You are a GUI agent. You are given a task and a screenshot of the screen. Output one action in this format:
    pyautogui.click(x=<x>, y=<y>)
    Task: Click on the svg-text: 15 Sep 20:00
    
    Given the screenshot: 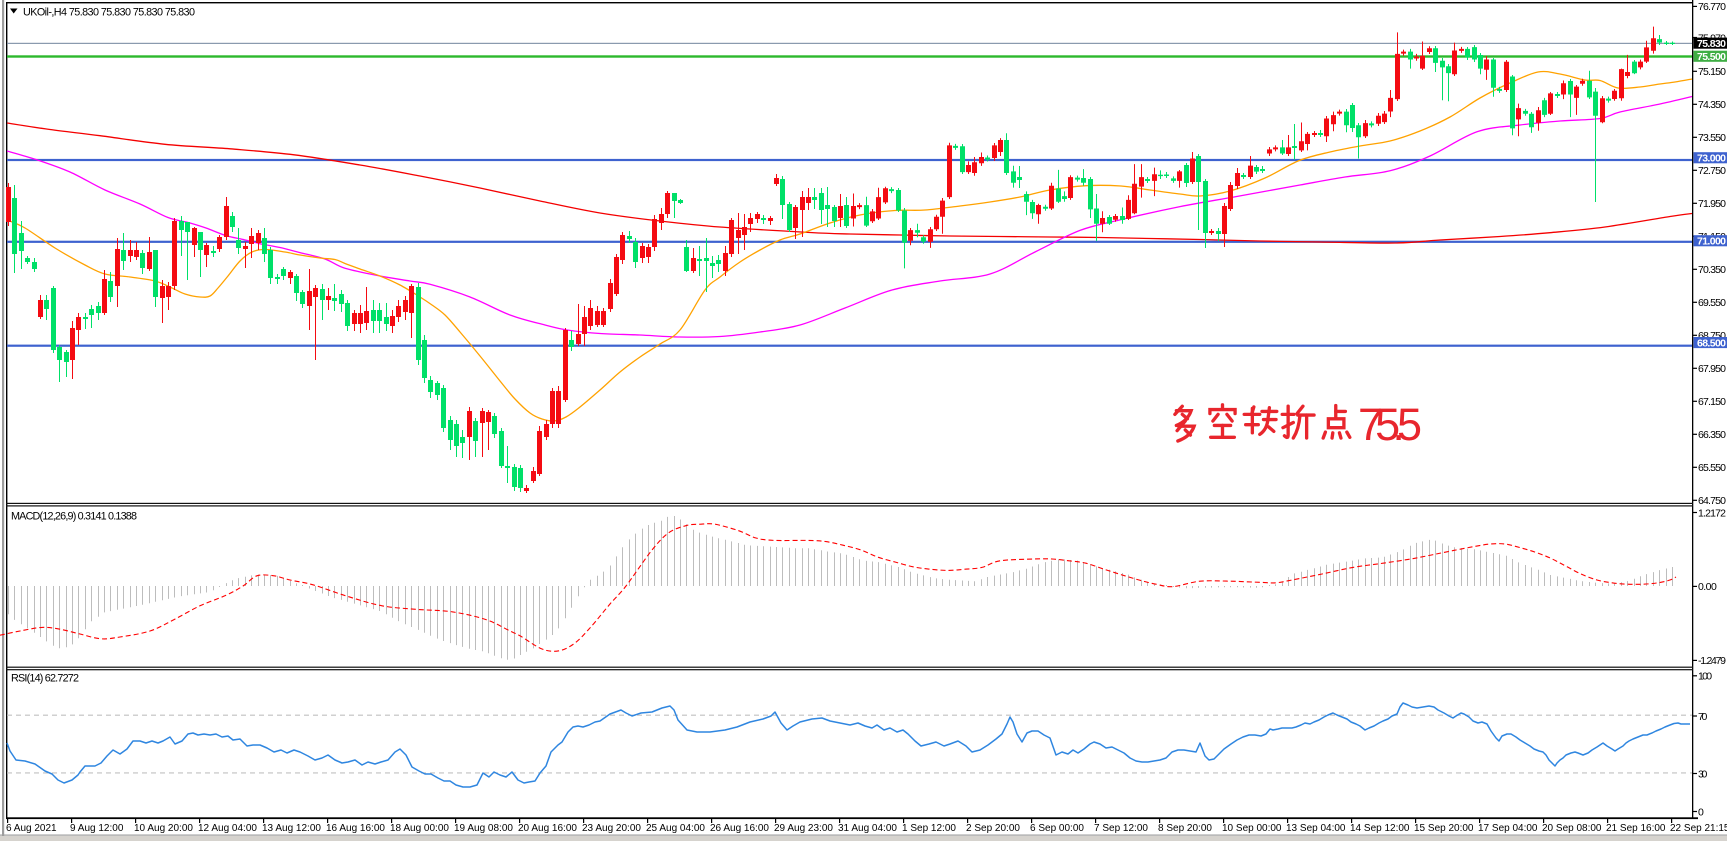 What is the action you would take?
    pyautogui.click(x=1444, y=828)
    